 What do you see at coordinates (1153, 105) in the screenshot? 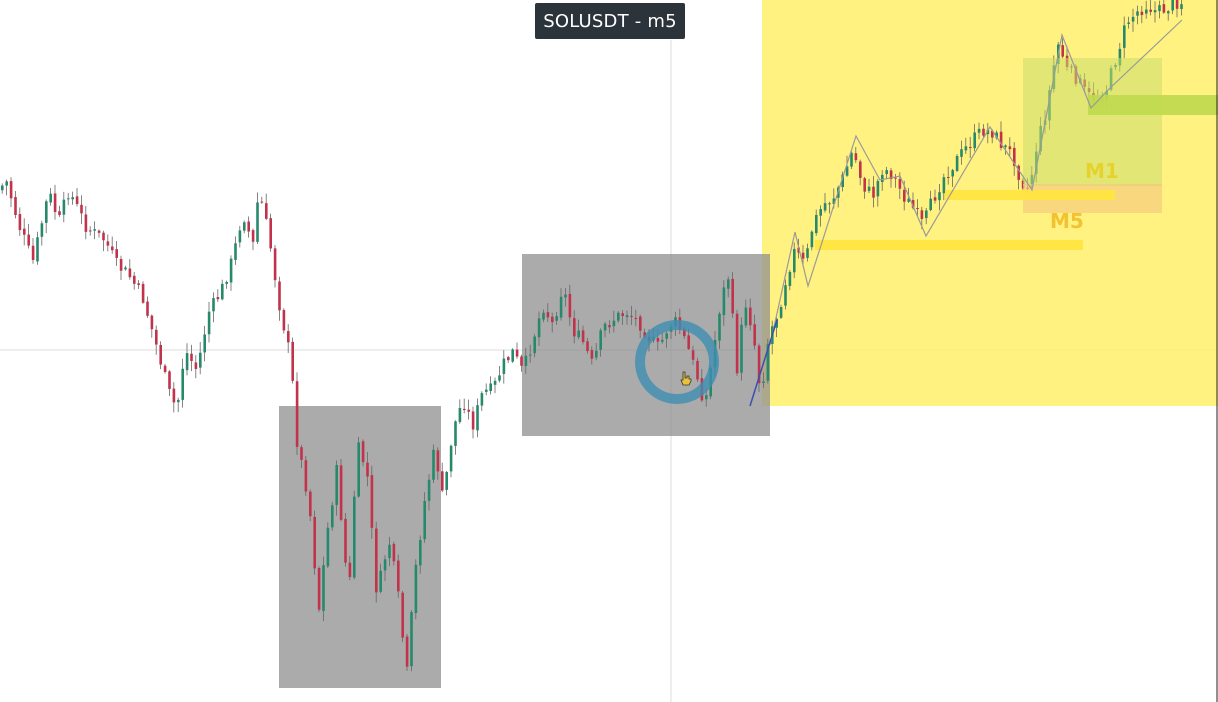
I see `m1-level-bar` at bounding box center [1153, 105].